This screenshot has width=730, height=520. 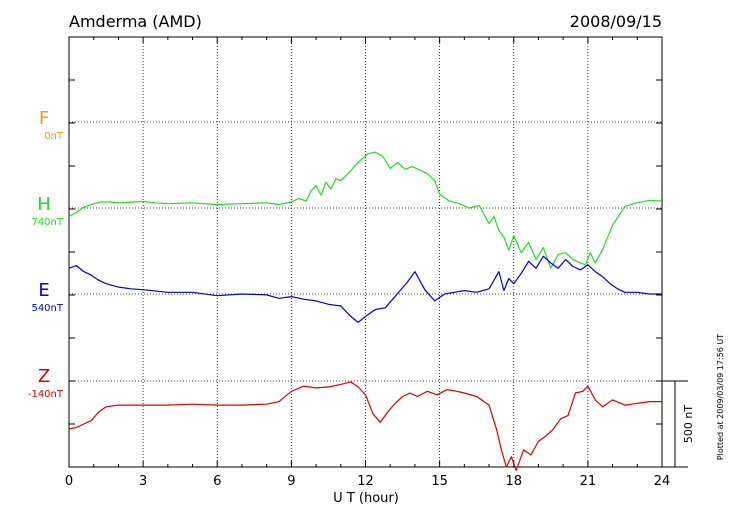 What do you see at coordinates (44, 376) in the screenshot?
I see `series-label-z: Z` at bounding box center [44, 376].